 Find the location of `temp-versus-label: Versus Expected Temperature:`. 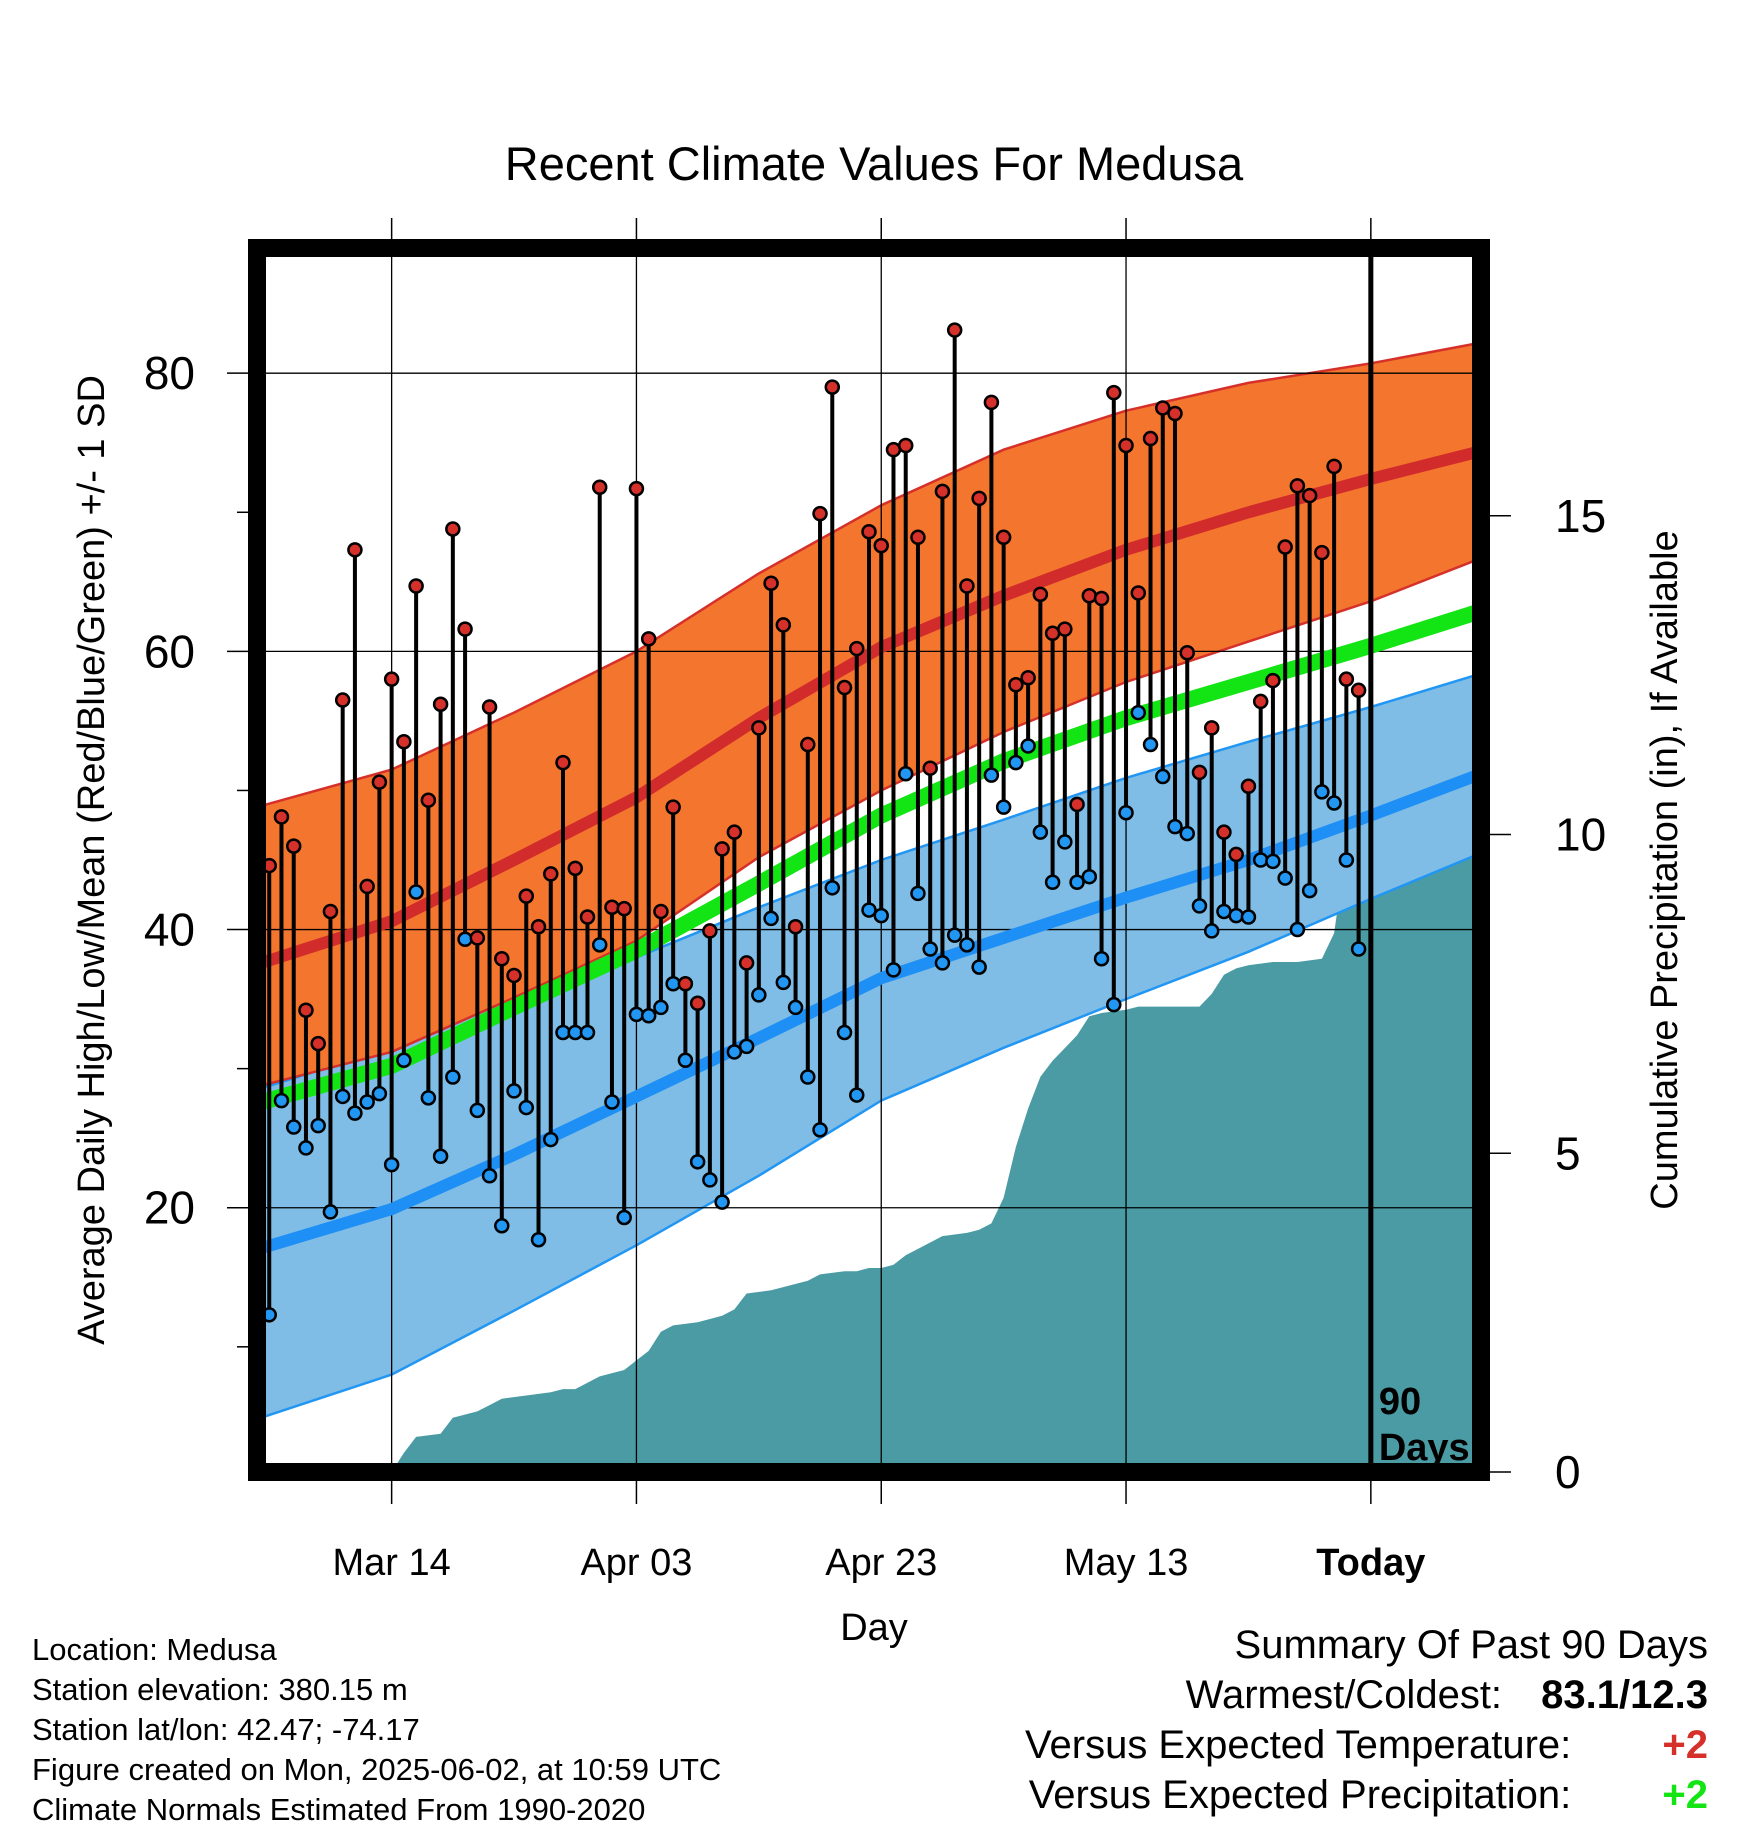

temp-versus-label: Versus Expected Temperature: is located at coordinates (1298, 1745).